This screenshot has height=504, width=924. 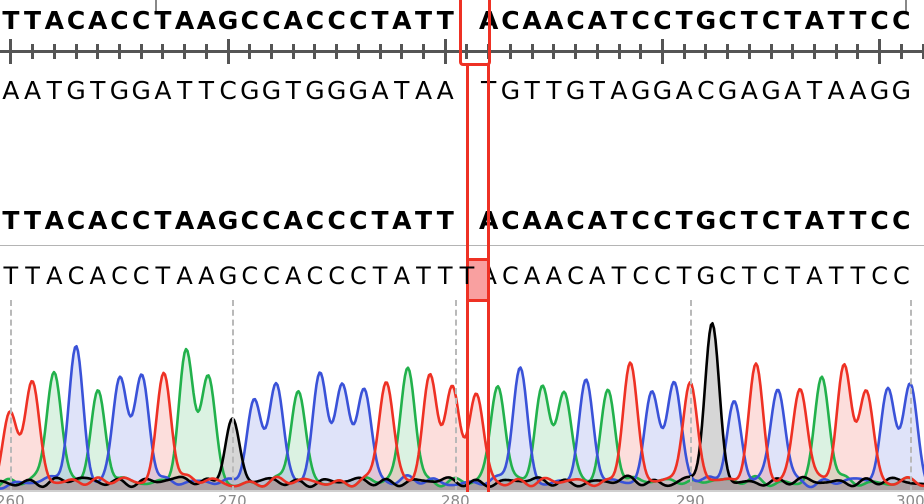 I want to click on insertion-highlight-top-box, so click(x=475, y=33).